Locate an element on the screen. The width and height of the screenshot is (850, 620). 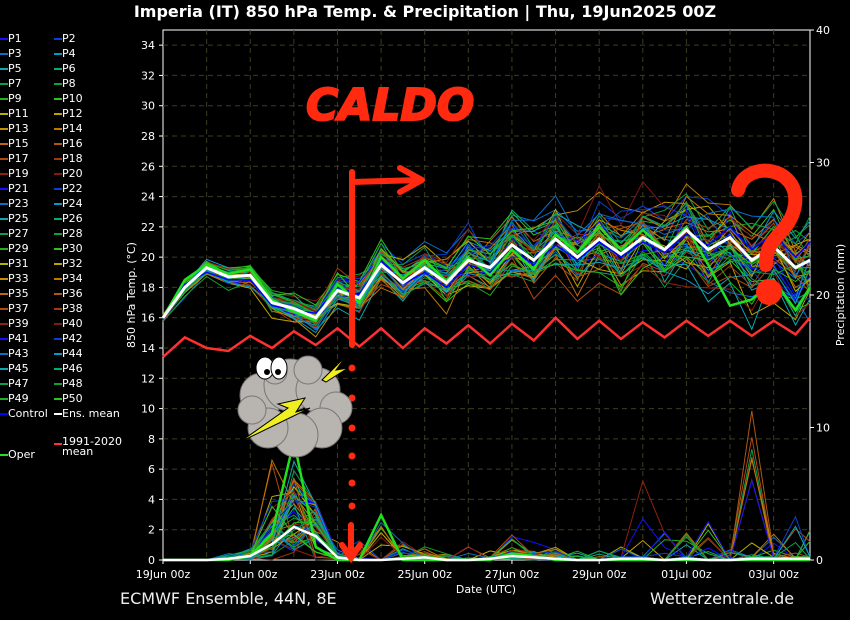
legend-item-p40: P40 is located at coordinates (68, 324).